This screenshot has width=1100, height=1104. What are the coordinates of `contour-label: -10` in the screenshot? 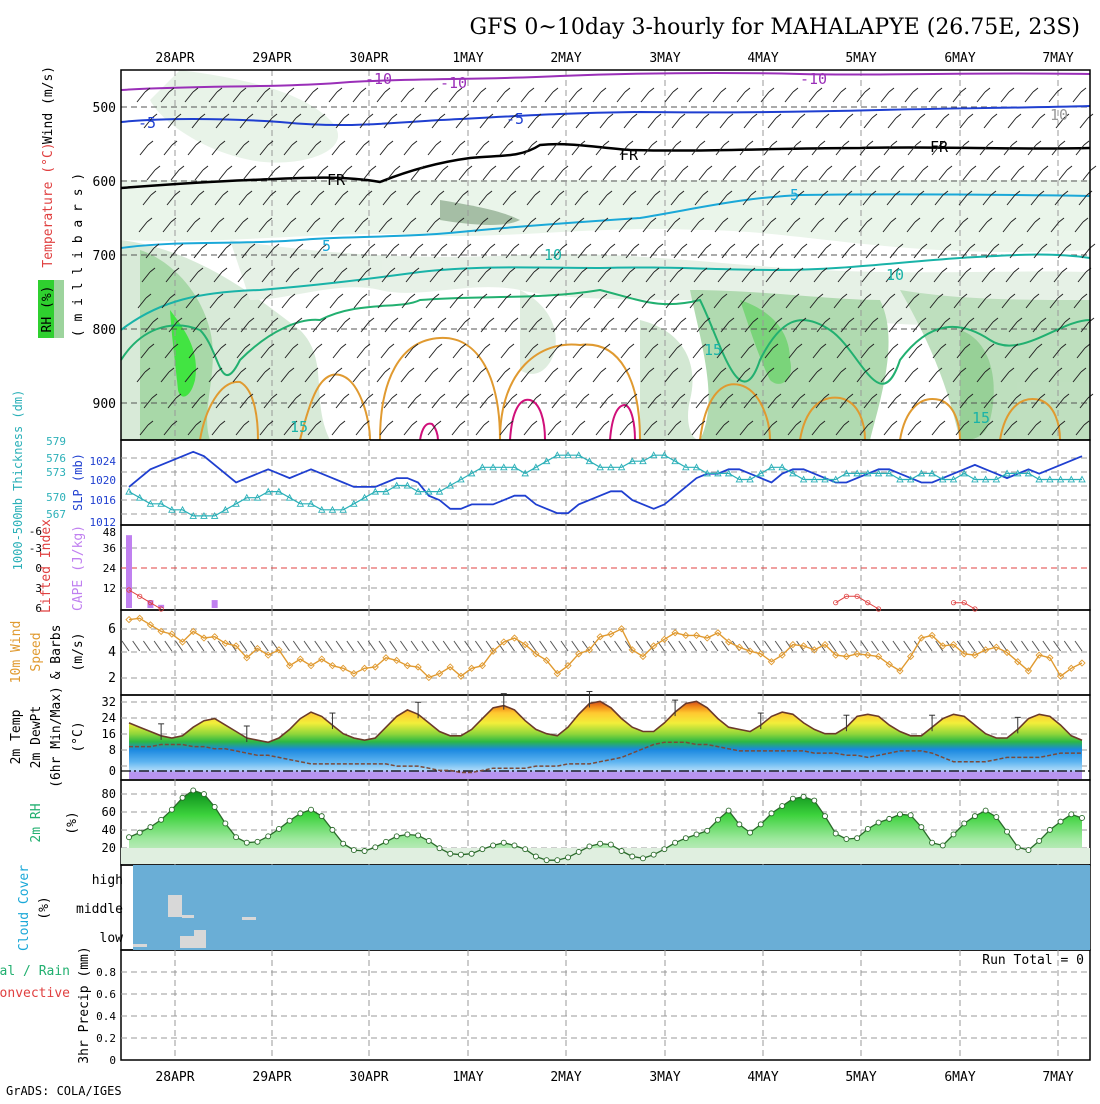 It's located at (453, 83).